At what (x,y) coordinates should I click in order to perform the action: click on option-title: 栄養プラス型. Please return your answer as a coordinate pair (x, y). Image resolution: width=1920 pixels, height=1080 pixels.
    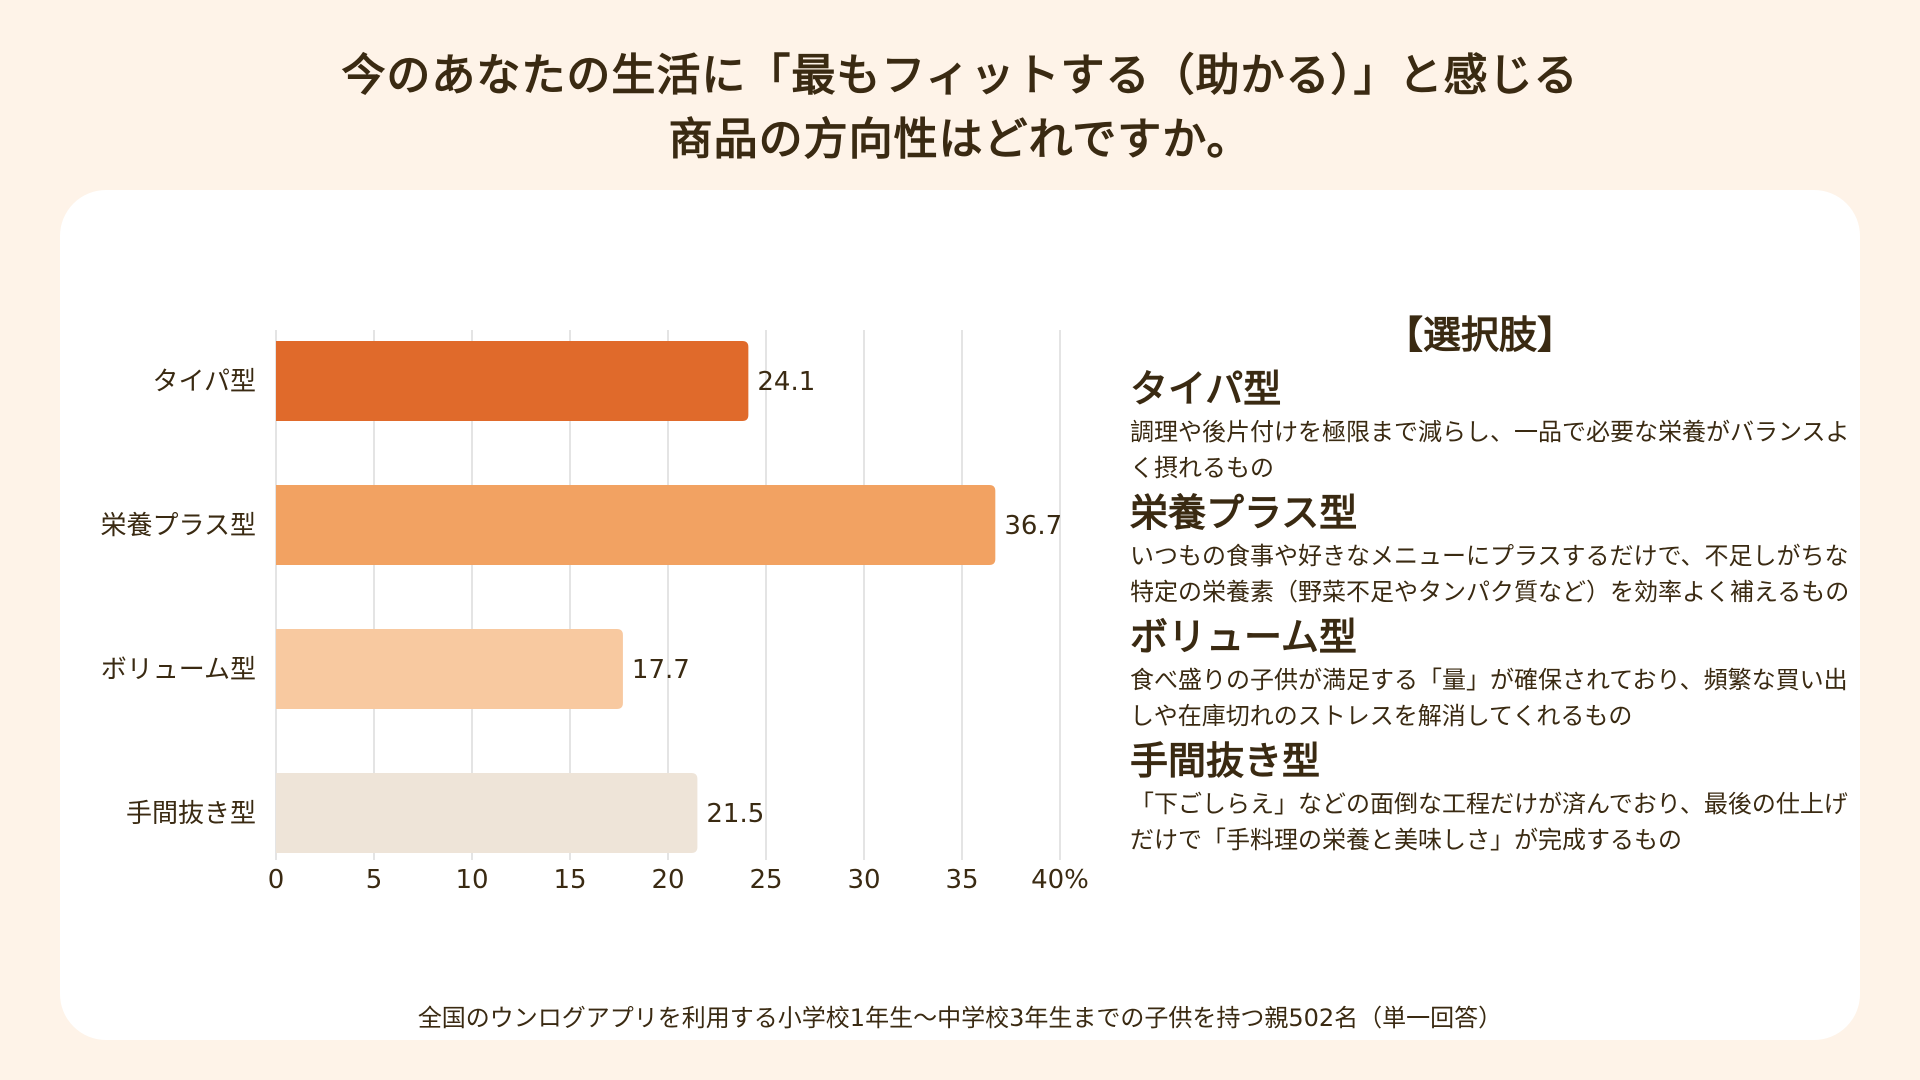
    Looking at the image, I should click on (1244, 513).